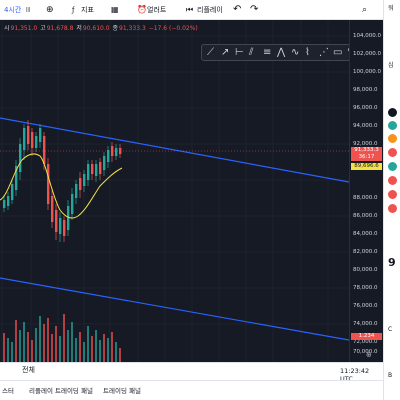 The image size is (400, 400). I want to click on top-toolbar: 4시간 ꔖ ⊕ ƒ 지표 ▦ ⏰ 얼러트 ⏮ 리플레이 ↶ ↷ ⌕, so click(200, 10).